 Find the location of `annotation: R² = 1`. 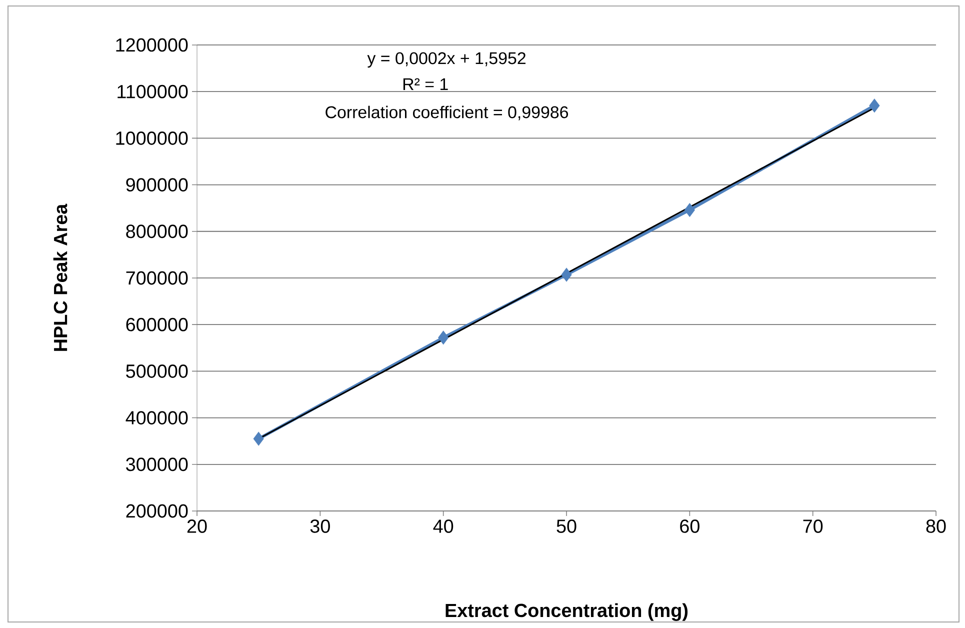

annotation: R² = 1 is located at coordinates (425, 84).